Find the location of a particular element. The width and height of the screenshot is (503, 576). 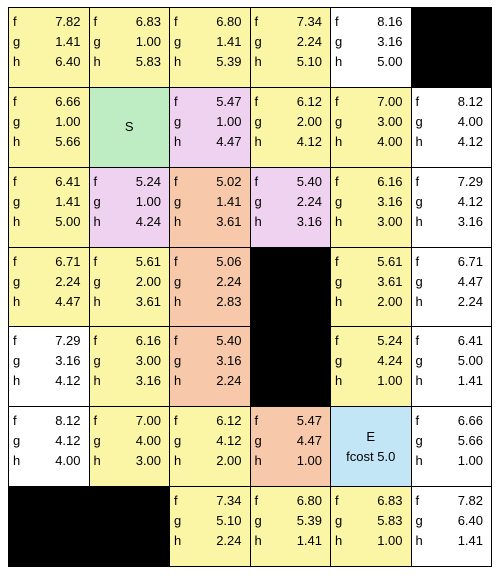

cell-costs: f 7.34 g 5.10 h 2.24 is located at coordinates (208, 521).